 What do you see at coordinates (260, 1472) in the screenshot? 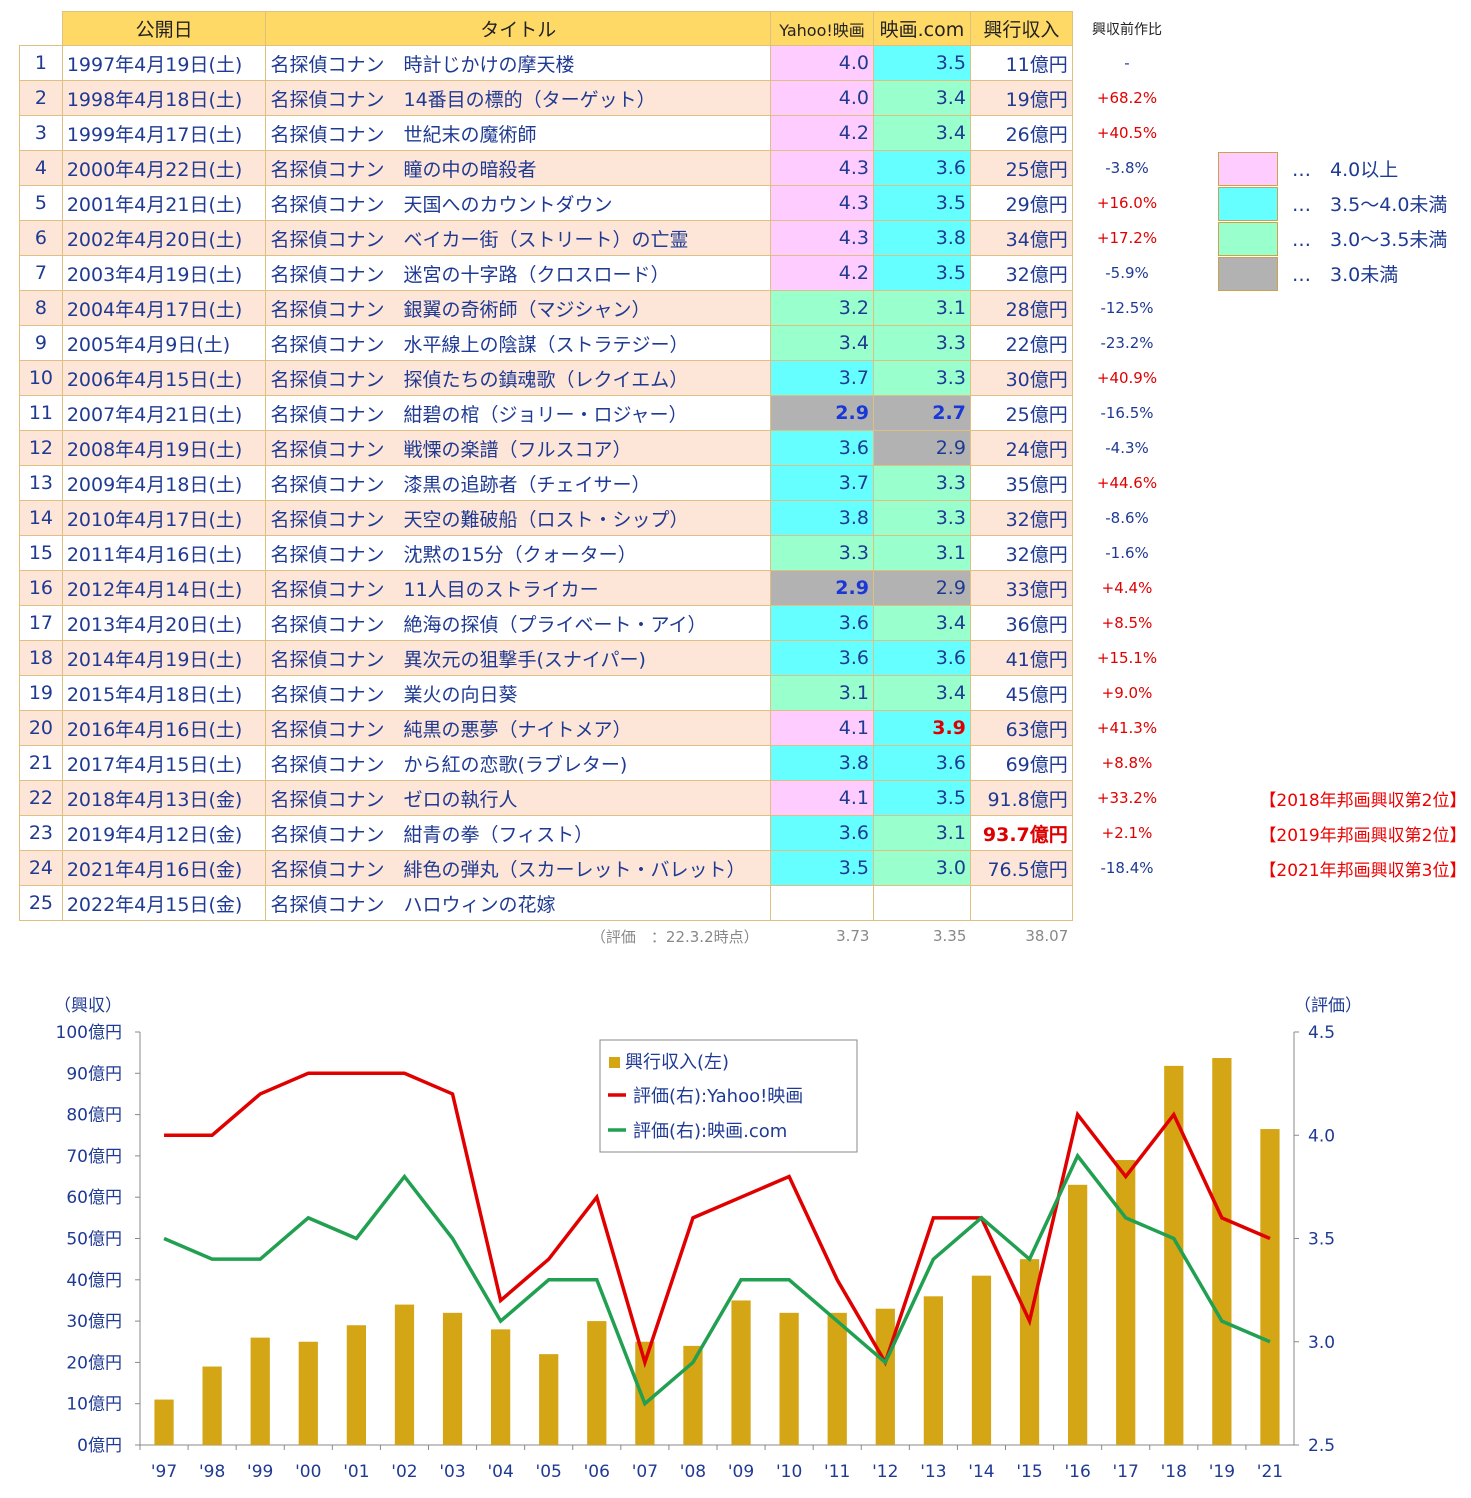
I see `x-tick-label: '99` at bounding box center [260, 1472].